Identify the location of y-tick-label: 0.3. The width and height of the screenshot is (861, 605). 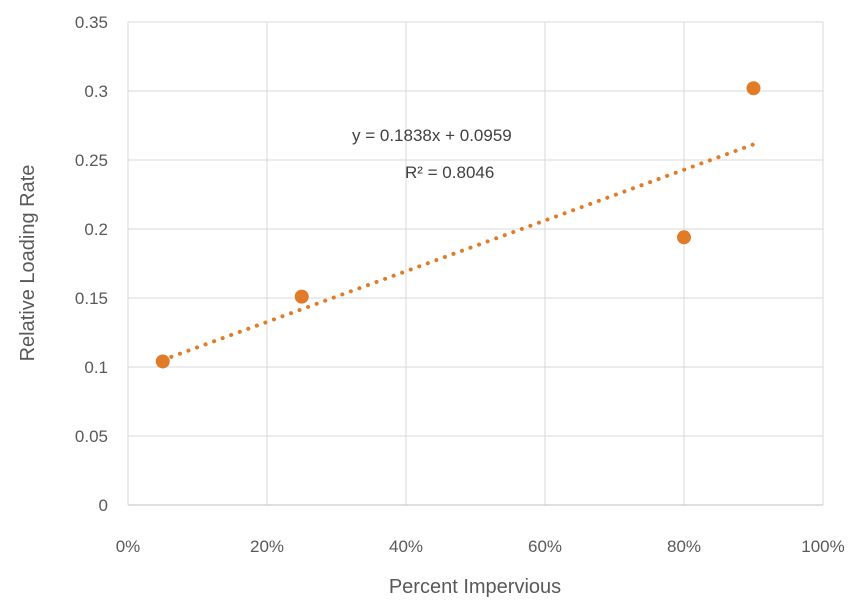
(96, 91).